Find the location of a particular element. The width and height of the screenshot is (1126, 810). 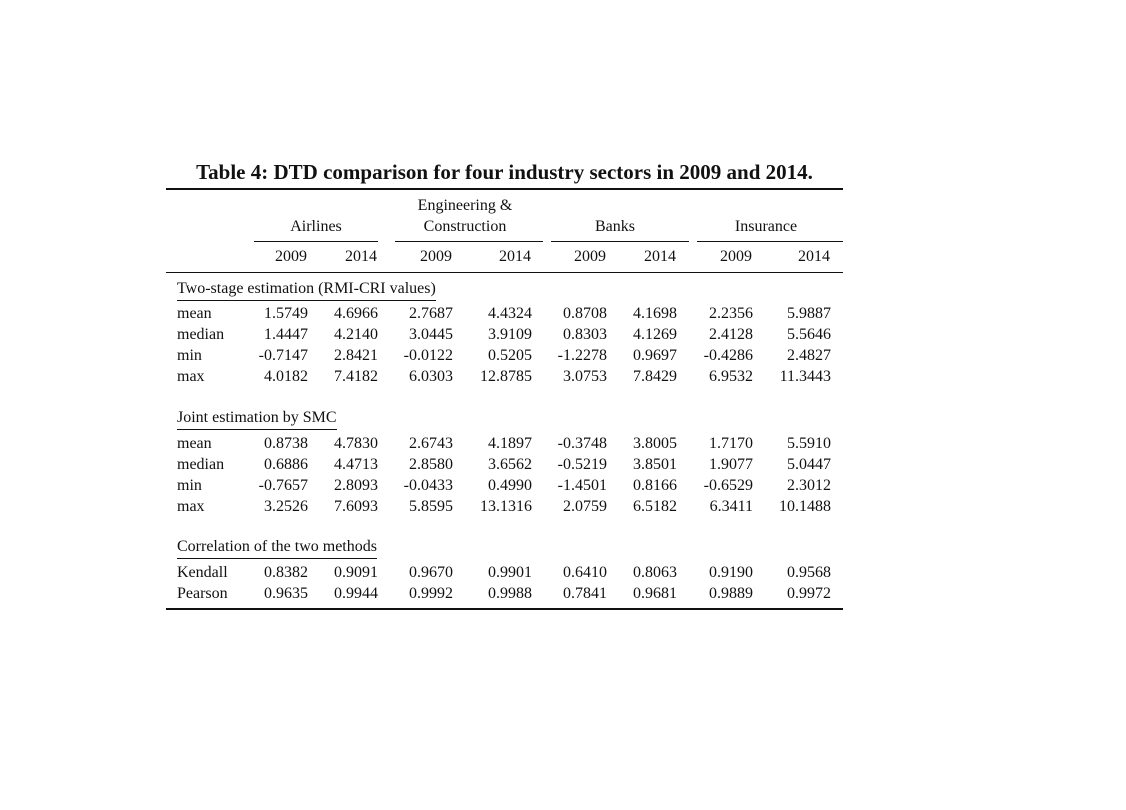

header-rule is located at coordinates (504, 272).